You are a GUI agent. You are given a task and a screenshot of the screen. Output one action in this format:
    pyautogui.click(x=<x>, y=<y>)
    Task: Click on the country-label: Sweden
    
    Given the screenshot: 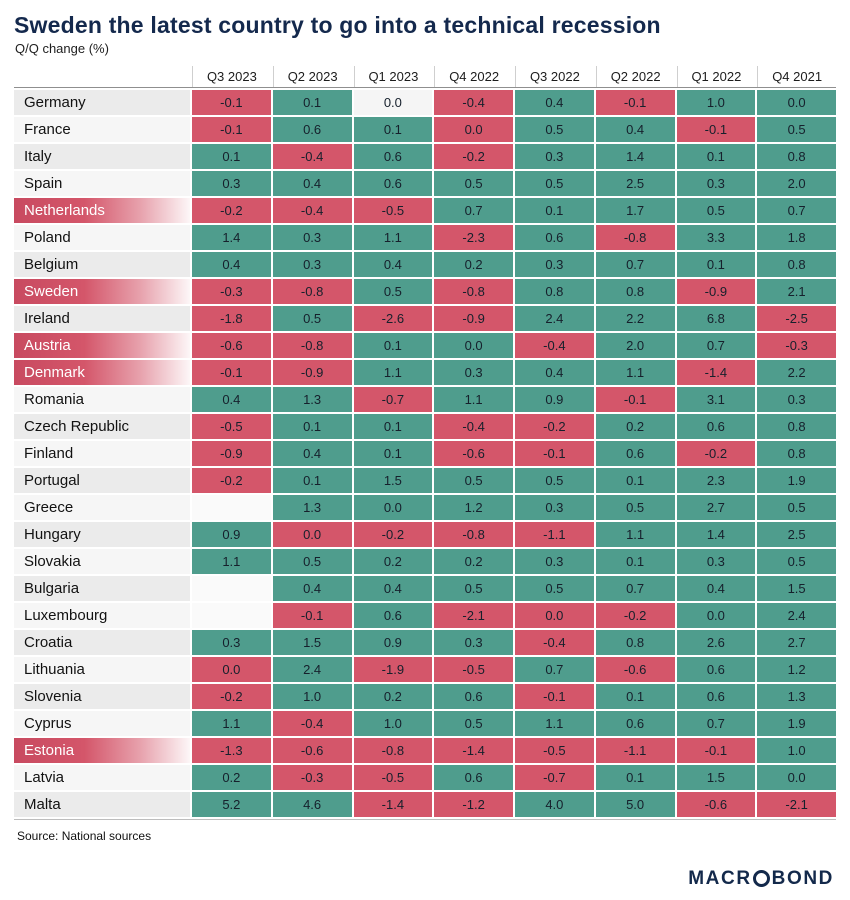 What is the action you would take?
    pyautogui.click(x=102, y=291)
    